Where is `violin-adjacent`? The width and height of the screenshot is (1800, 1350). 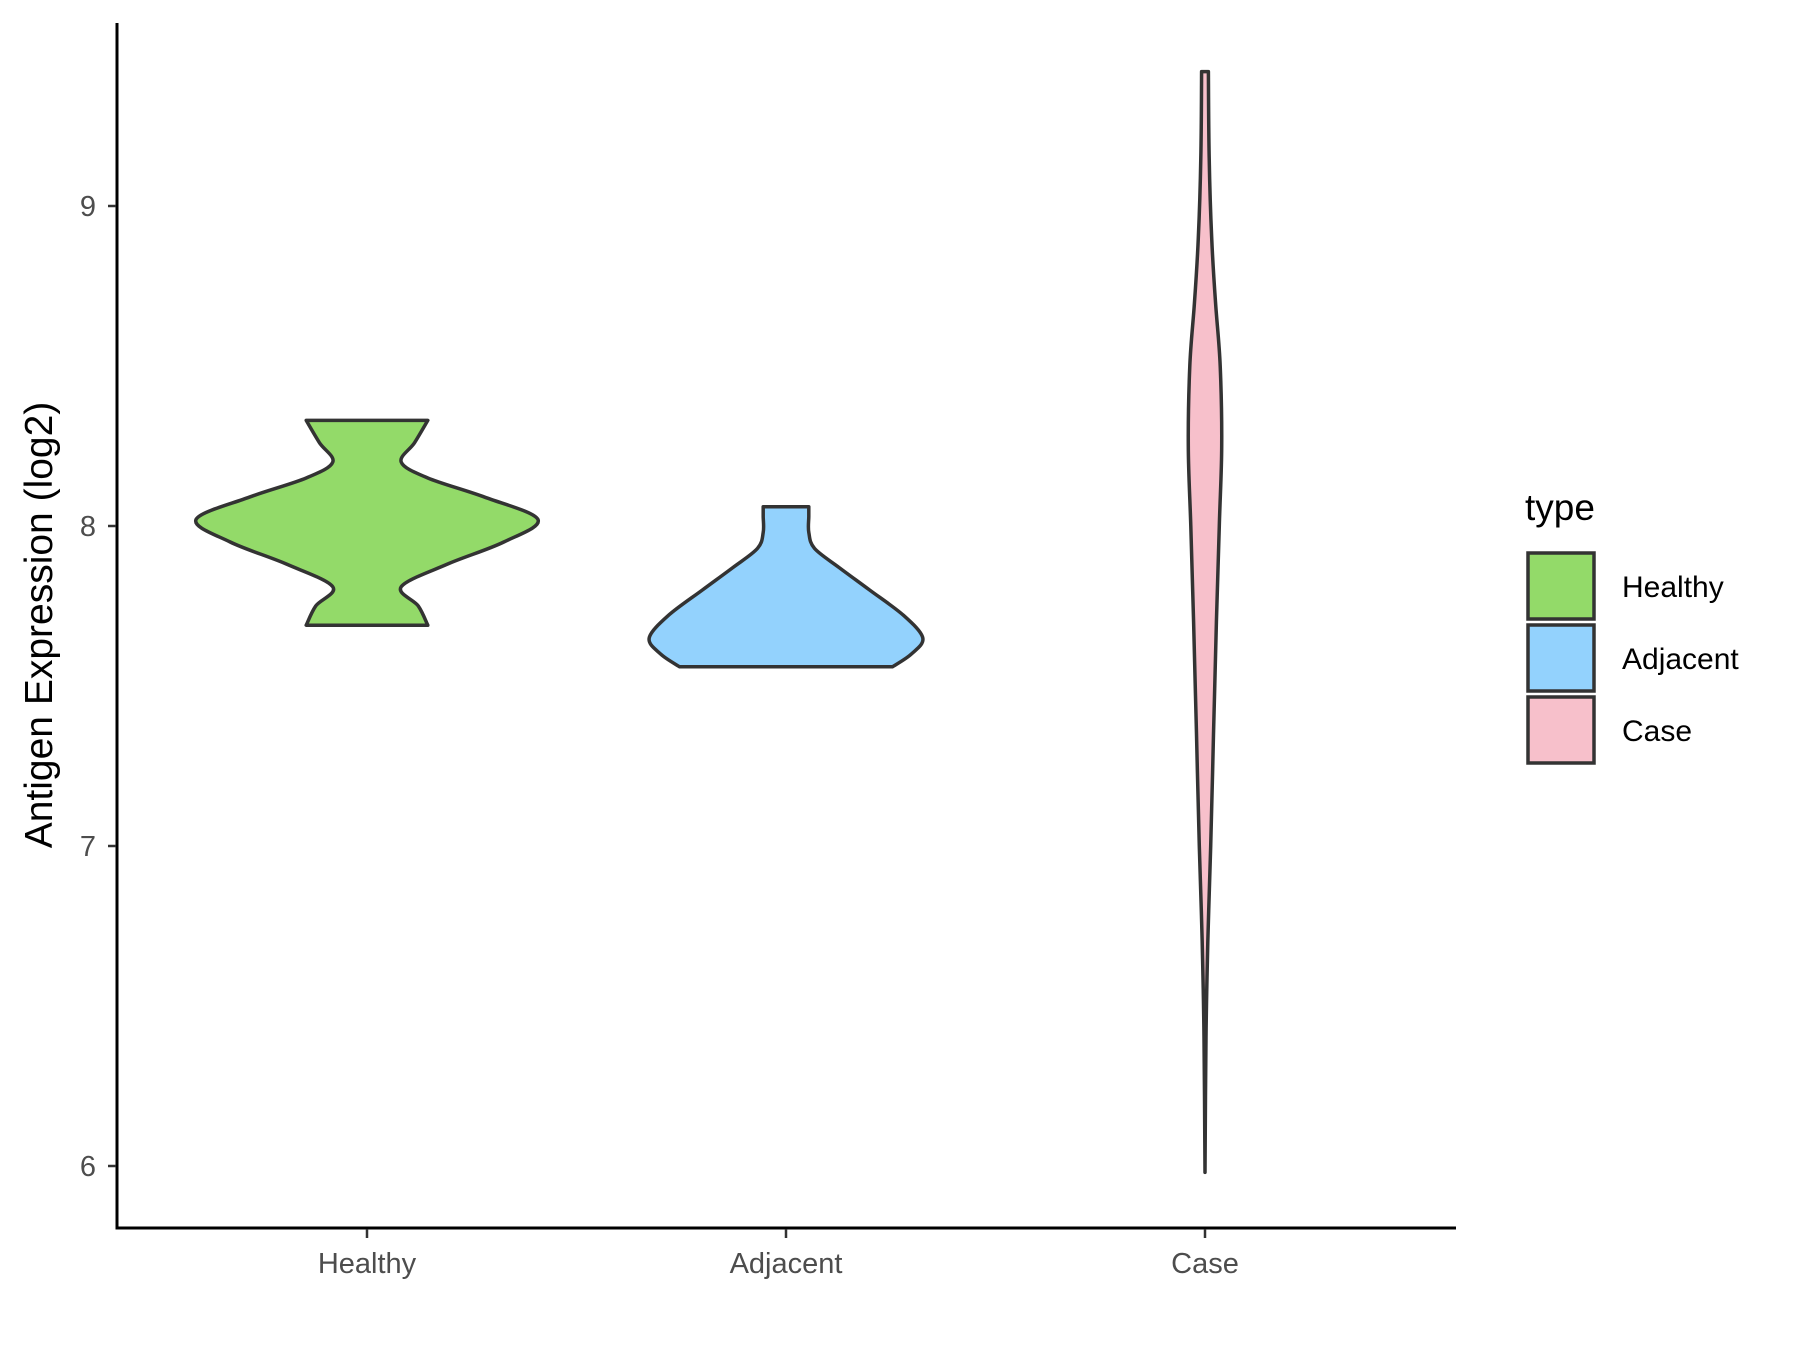 violin-adjacent is located at coordinates (786, 587).